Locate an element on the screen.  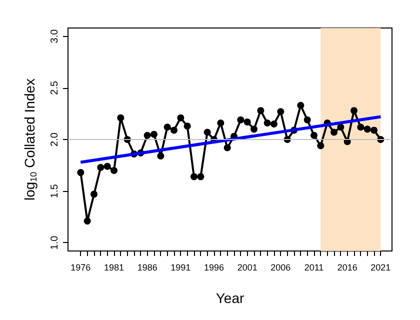
y-tick-label: 1.0 is located at coordinates (55, 242).